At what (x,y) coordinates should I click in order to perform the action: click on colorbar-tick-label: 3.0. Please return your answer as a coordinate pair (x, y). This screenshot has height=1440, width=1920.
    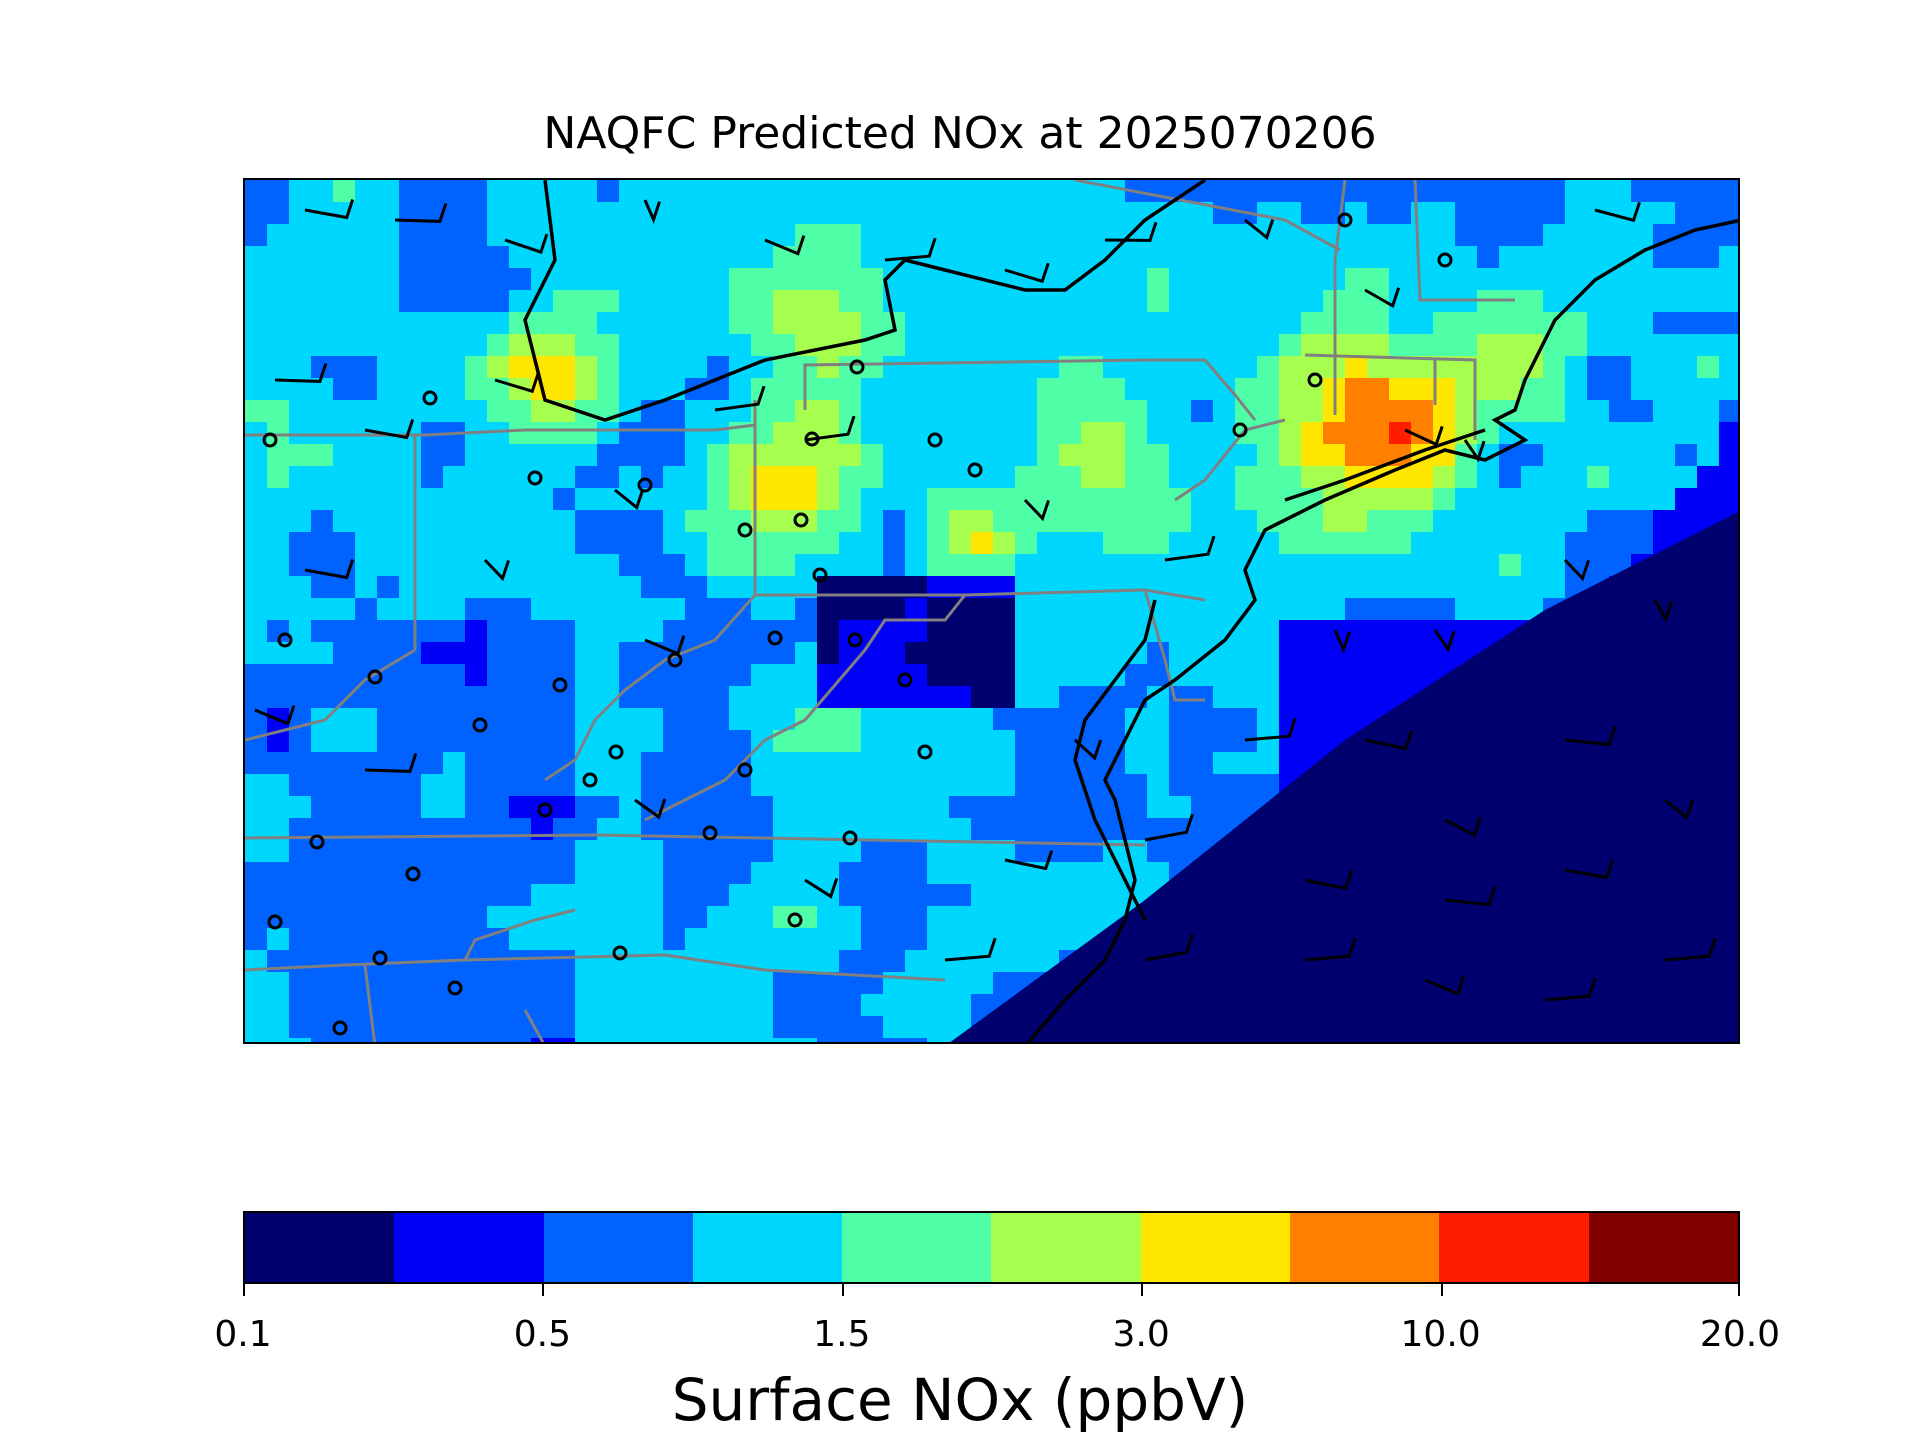
    Looking at the image, I should click on (1141, 1334).